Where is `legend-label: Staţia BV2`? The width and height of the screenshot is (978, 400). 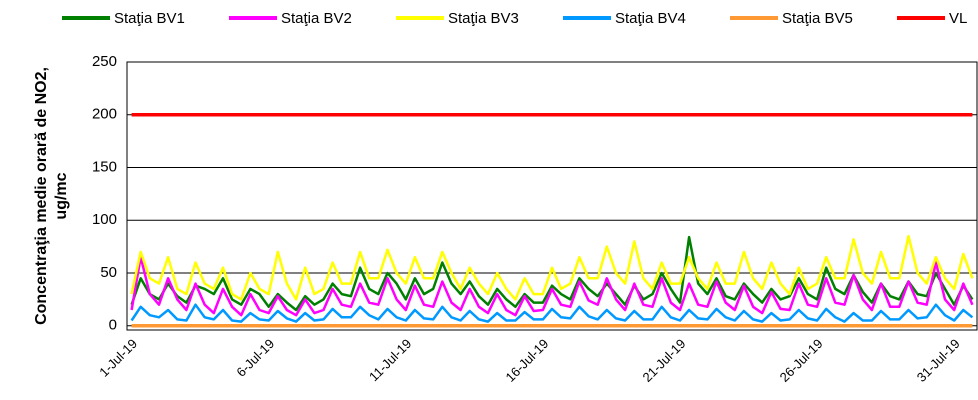 legend-label: Staţia BV2 is located at coordinates (316, 18).